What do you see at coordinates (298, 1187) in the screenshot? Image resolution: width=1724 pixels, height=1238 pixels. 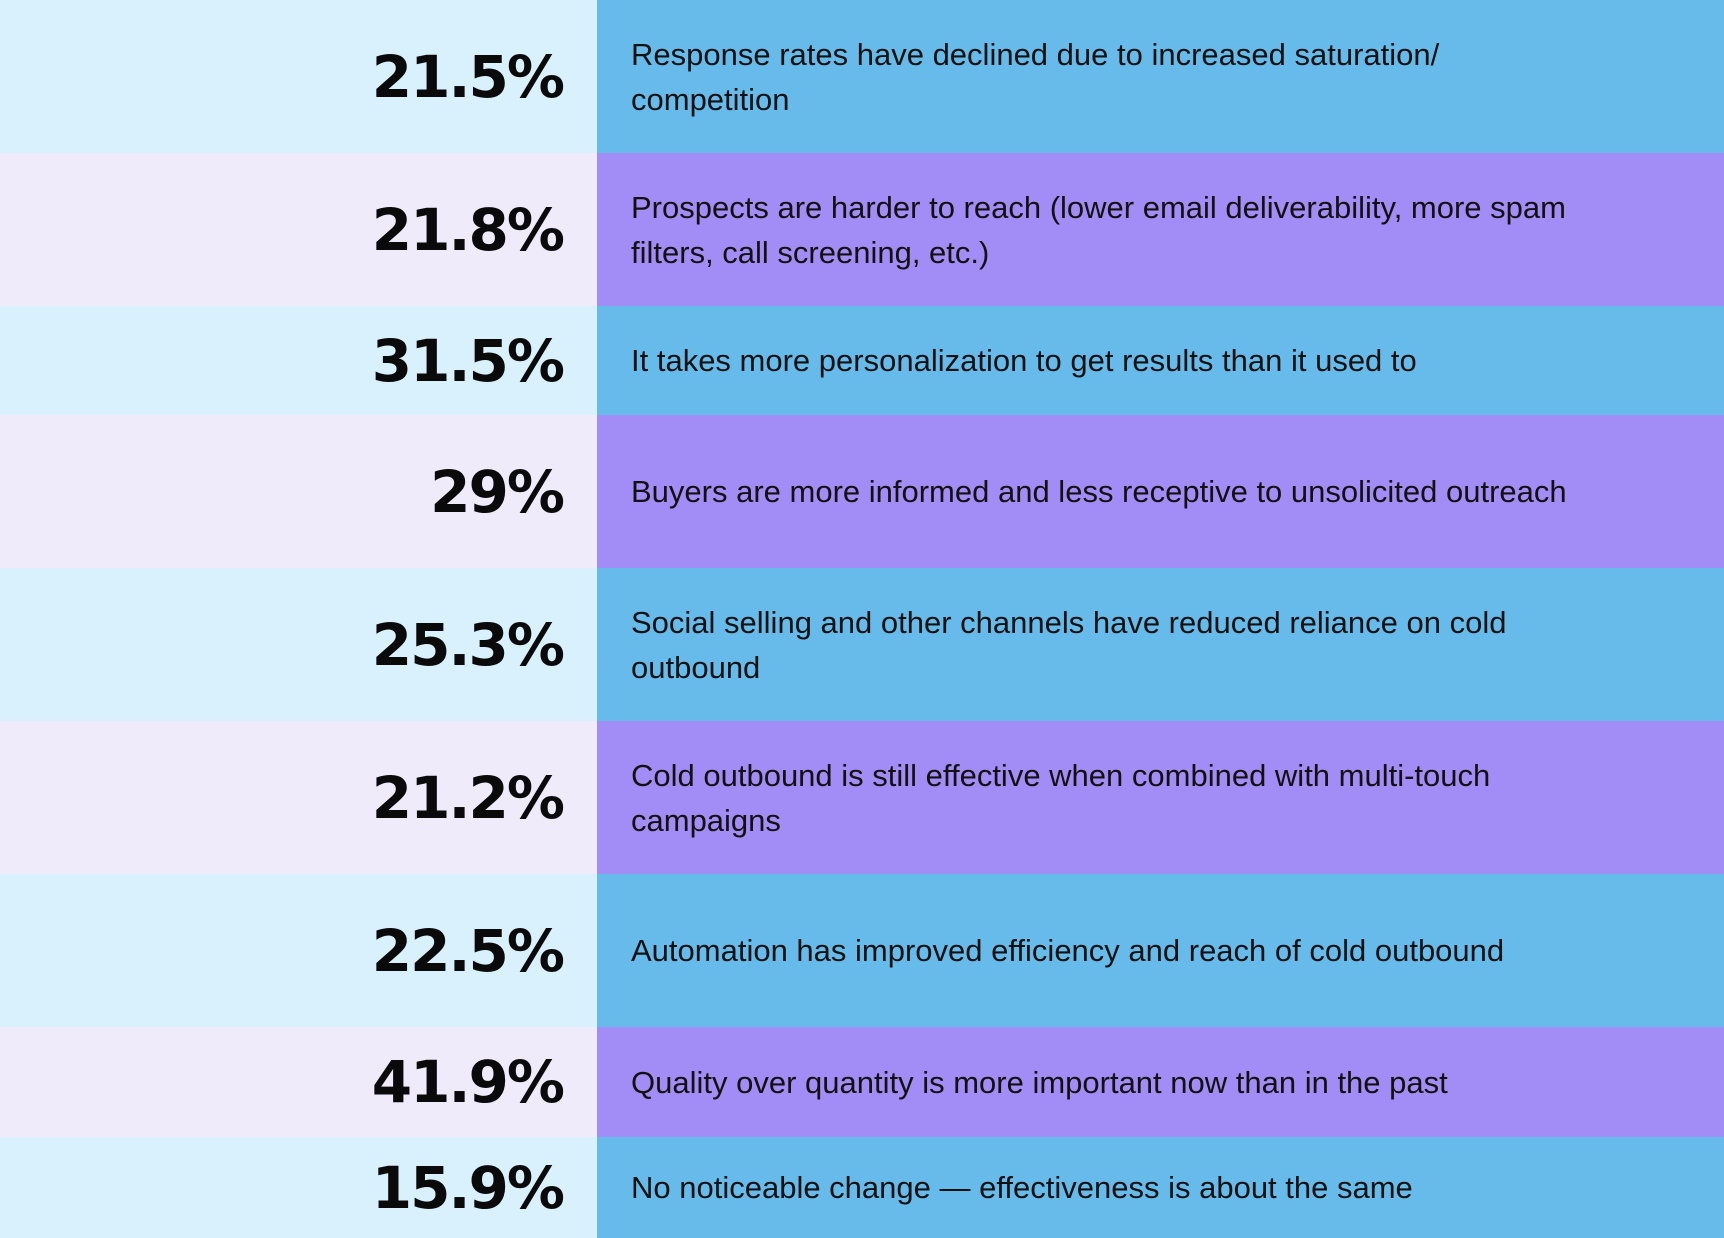 I see `percentage-cell: 15.9%` at bounding box center [298, 1187].